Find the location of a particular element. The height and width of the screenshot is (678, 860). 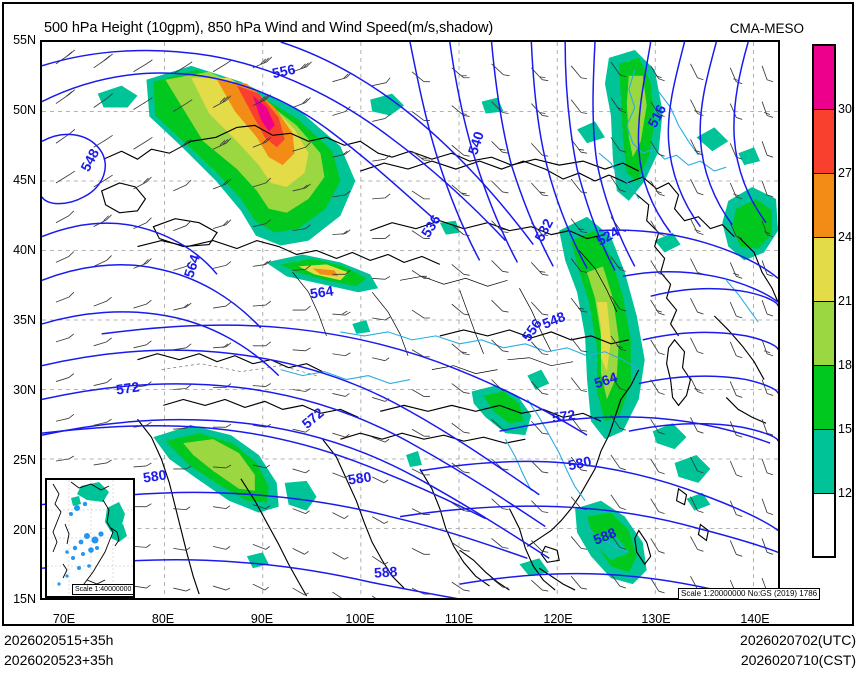

lat-label-25n: 25N is located at coordinates (24, 460).